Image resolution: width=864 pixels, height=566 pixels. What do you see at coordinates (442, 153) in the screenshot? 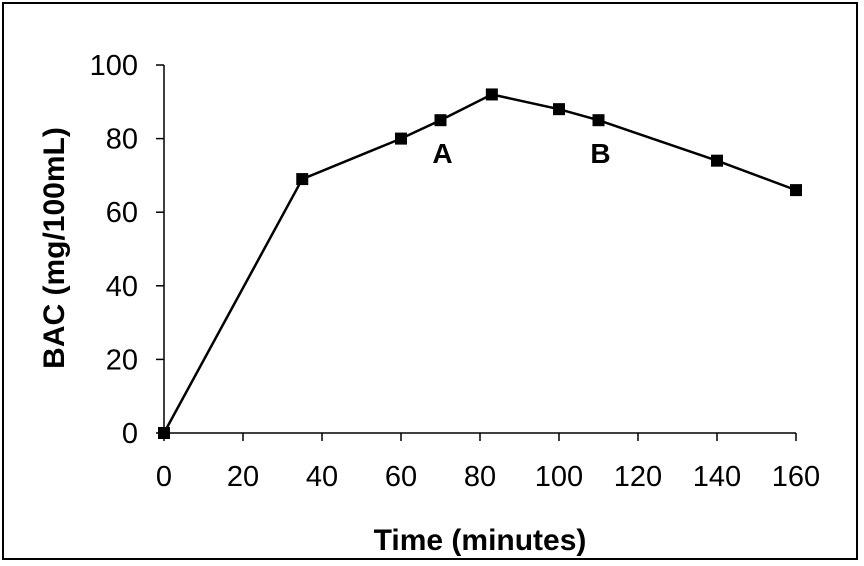
I see `point-annotation: A` at bounding box center [442, 153].